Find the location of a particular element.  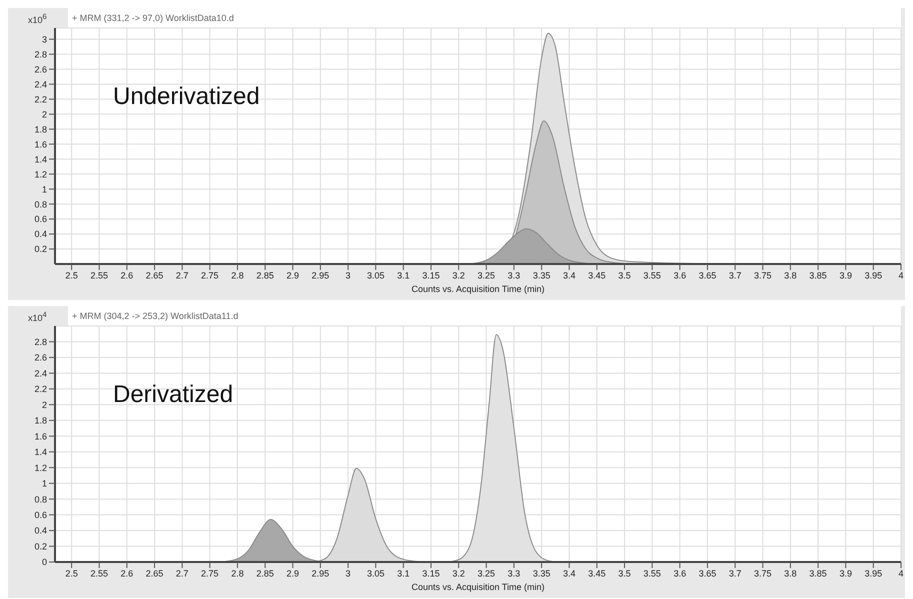

y-tick-label: 0 is located at coordinates (44, 562).